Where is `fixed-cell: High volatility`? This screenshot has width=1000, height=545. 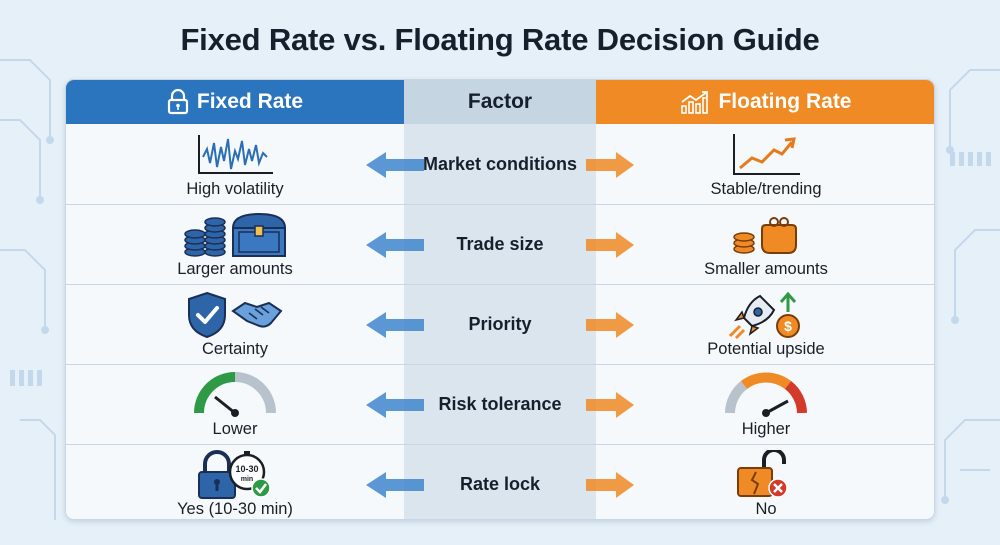
fixed-cell: High volatility is located at coordinates (235, 164).